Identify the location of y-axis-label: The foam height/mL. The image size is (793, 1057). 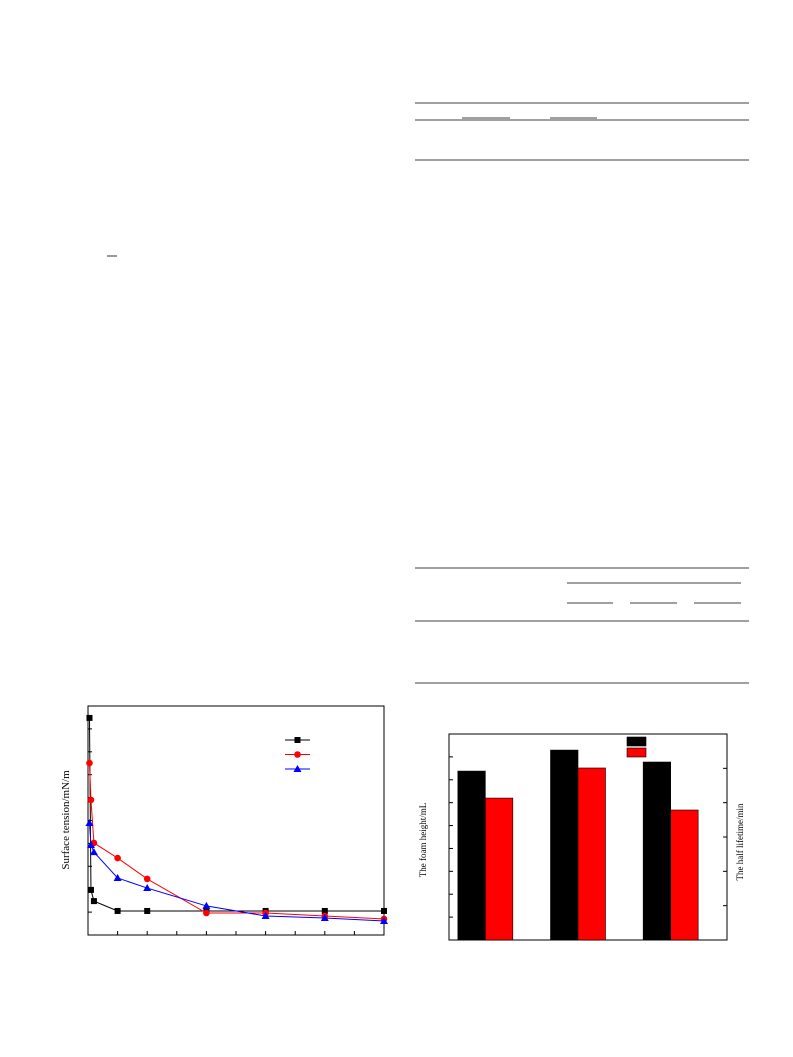
(423, 840).